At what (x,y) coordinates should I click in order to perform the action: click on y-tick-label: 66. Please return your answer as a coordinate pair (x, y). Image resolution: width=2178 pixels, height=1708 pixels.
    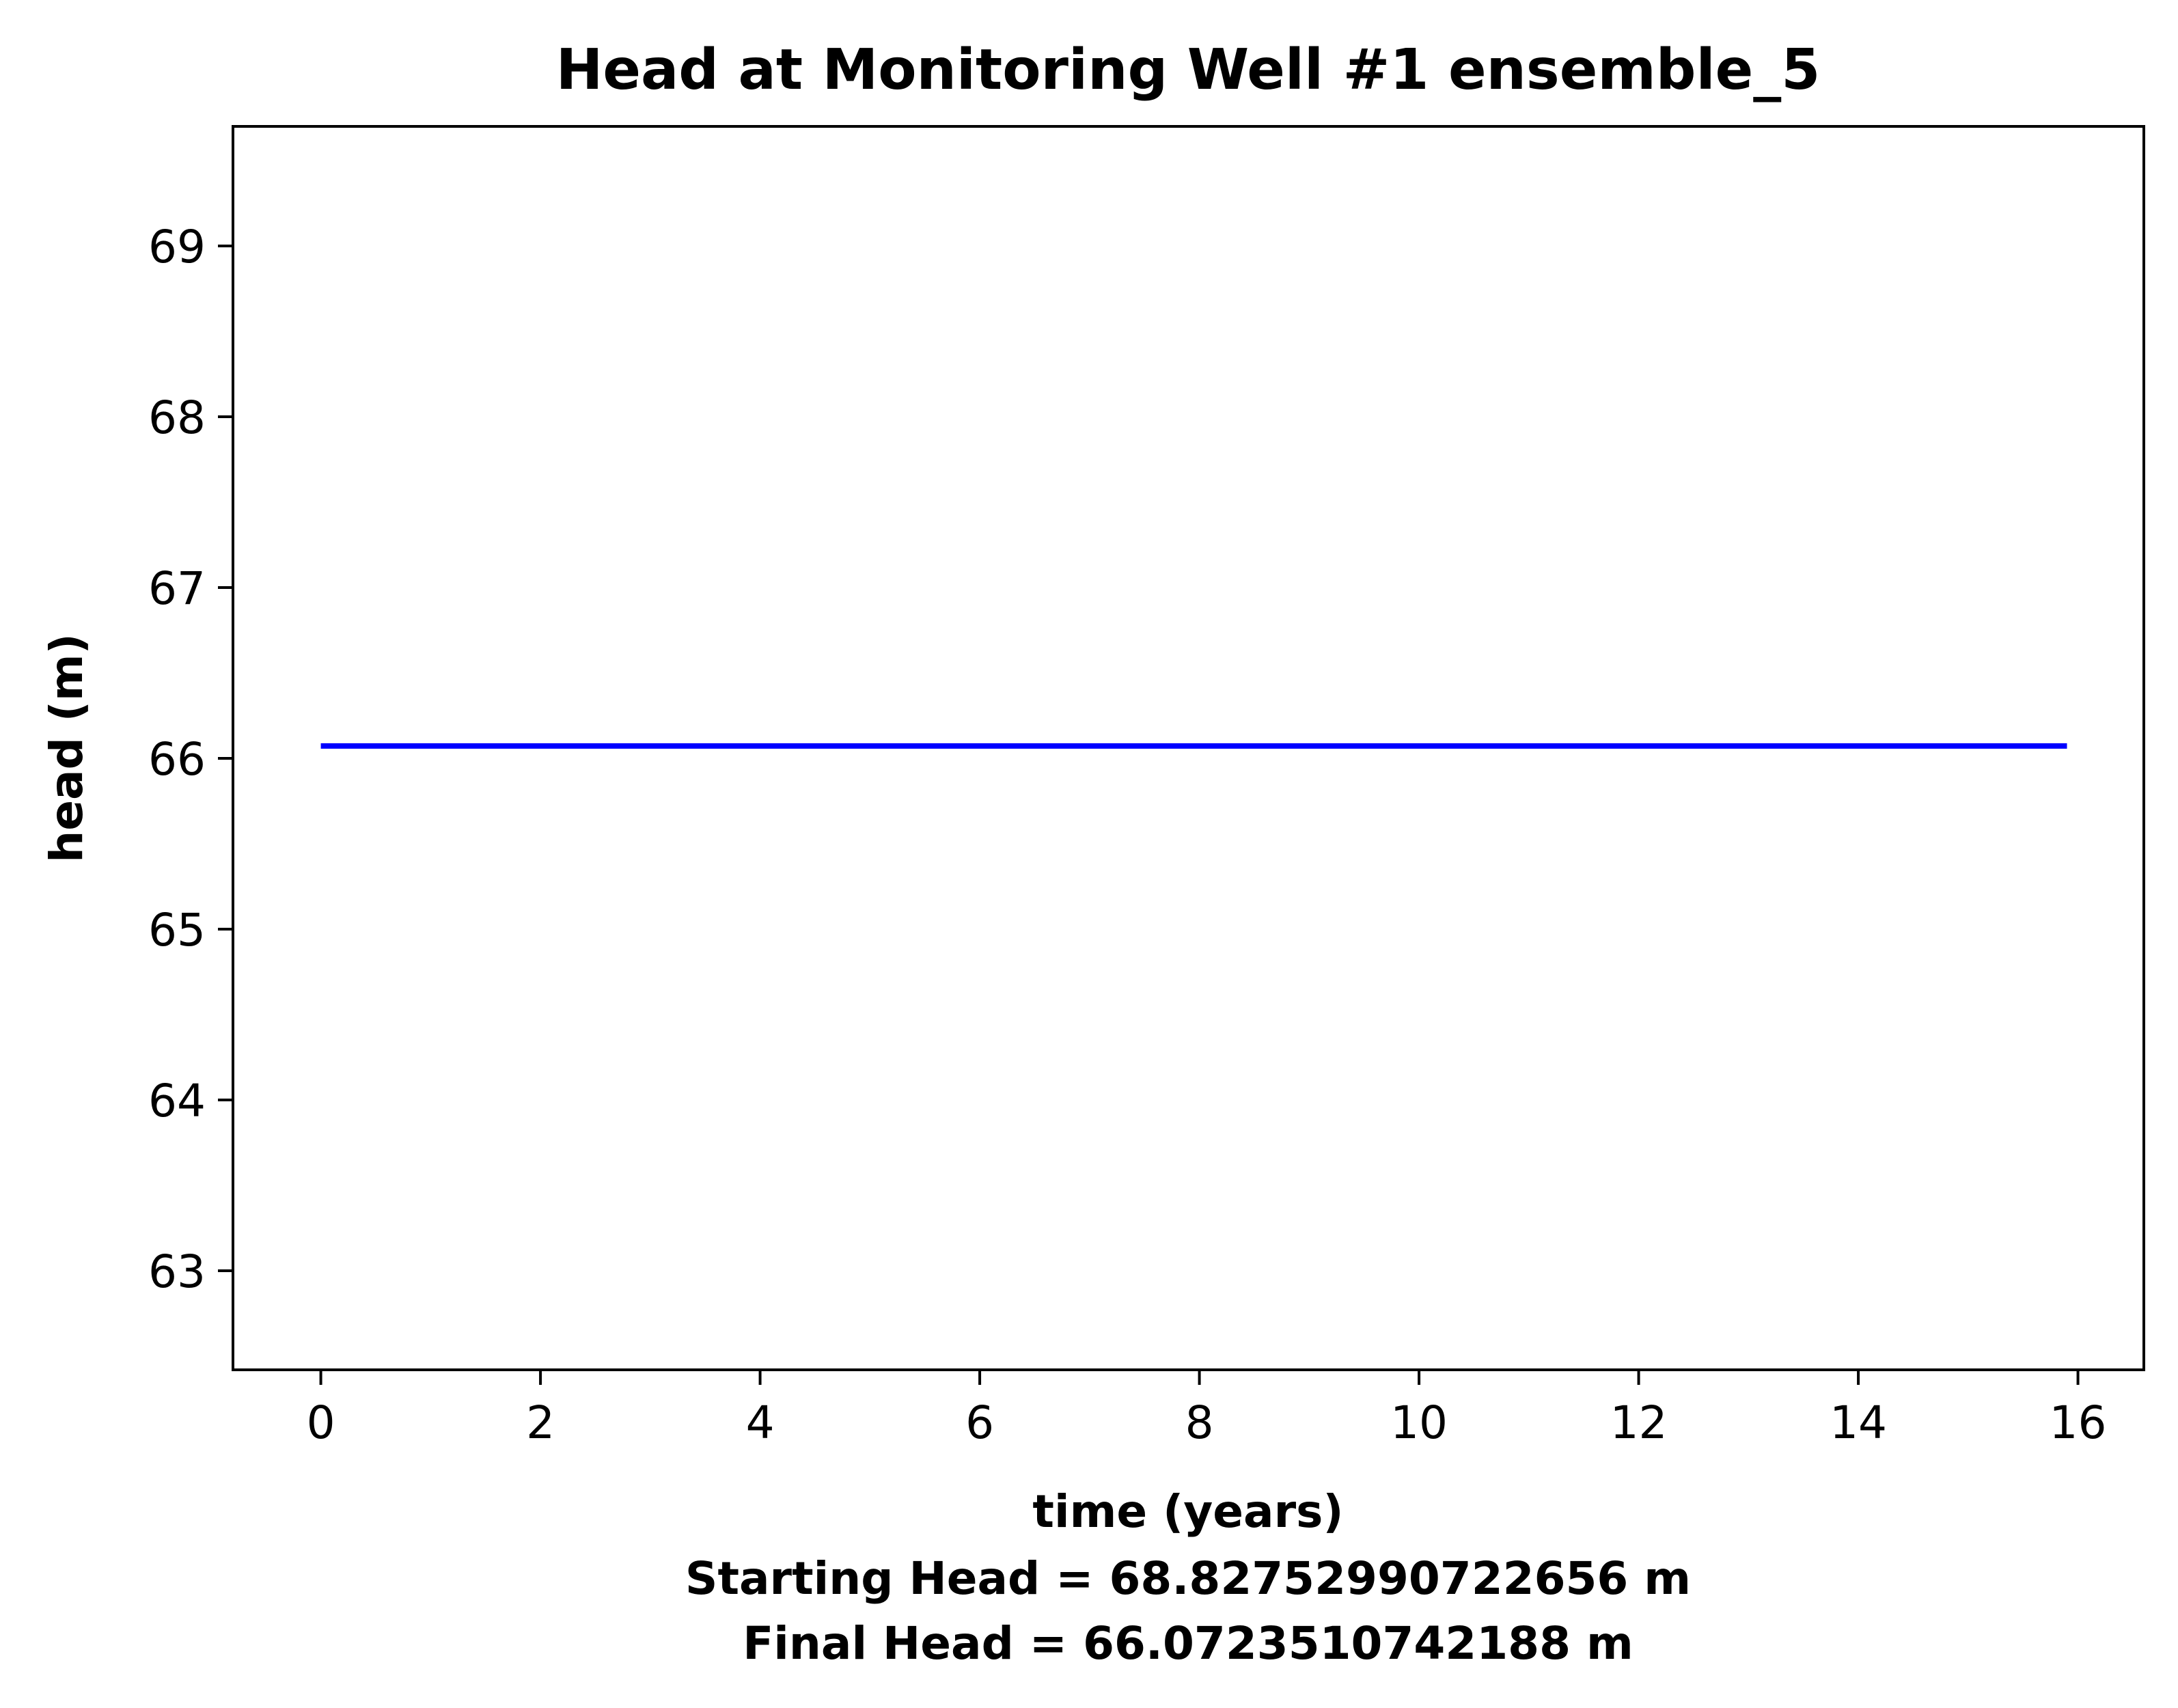
    Looking at the image, I should click on (177, 760).